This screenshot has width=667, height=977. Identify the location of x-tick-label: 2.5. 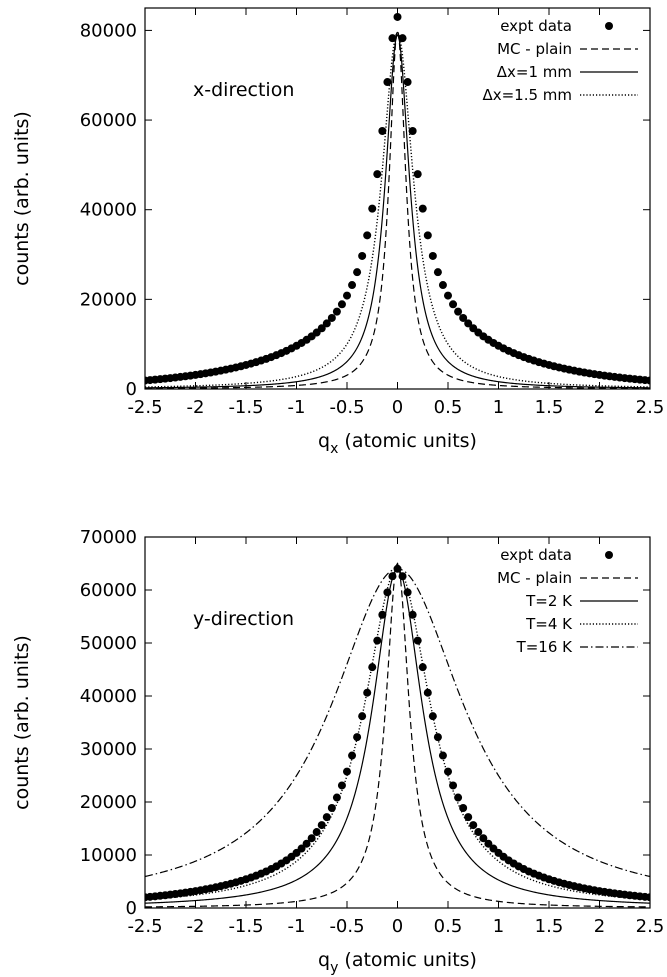
(650, 926).